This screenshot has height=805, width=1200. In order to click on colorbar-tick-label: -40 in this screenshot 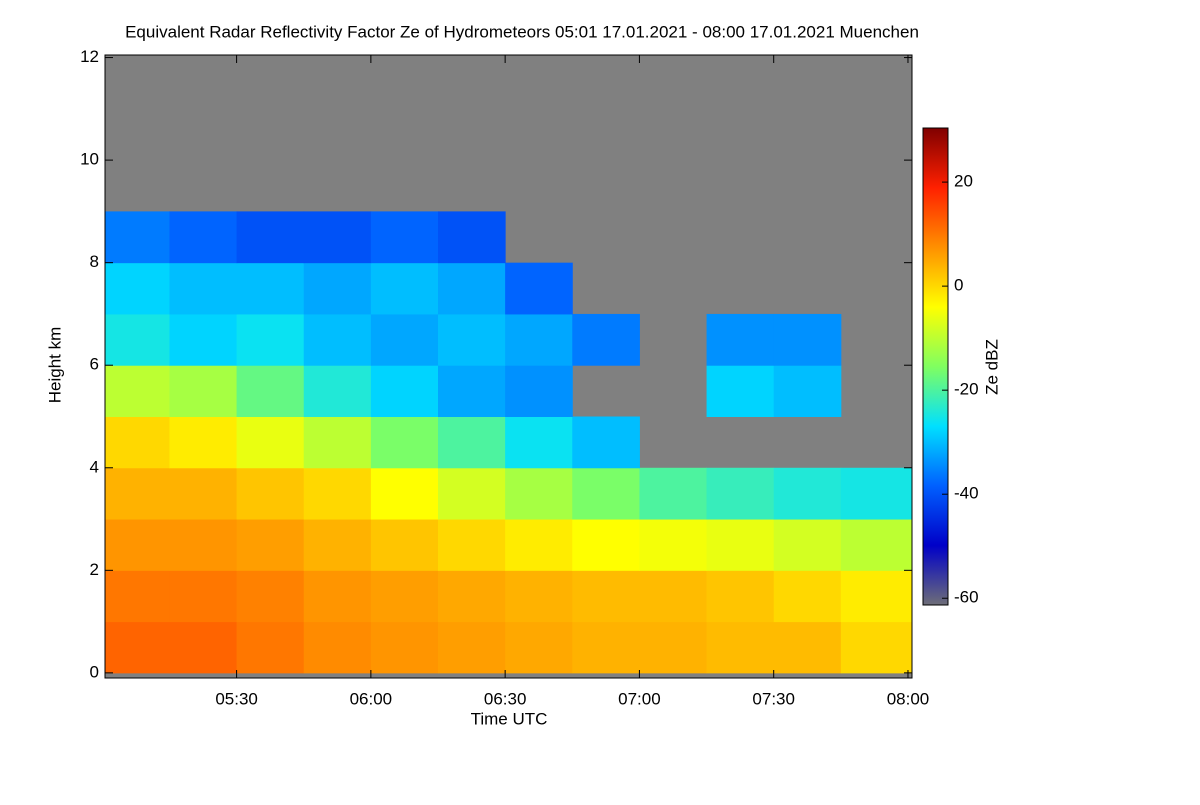, I will do `click(966, 493)`.